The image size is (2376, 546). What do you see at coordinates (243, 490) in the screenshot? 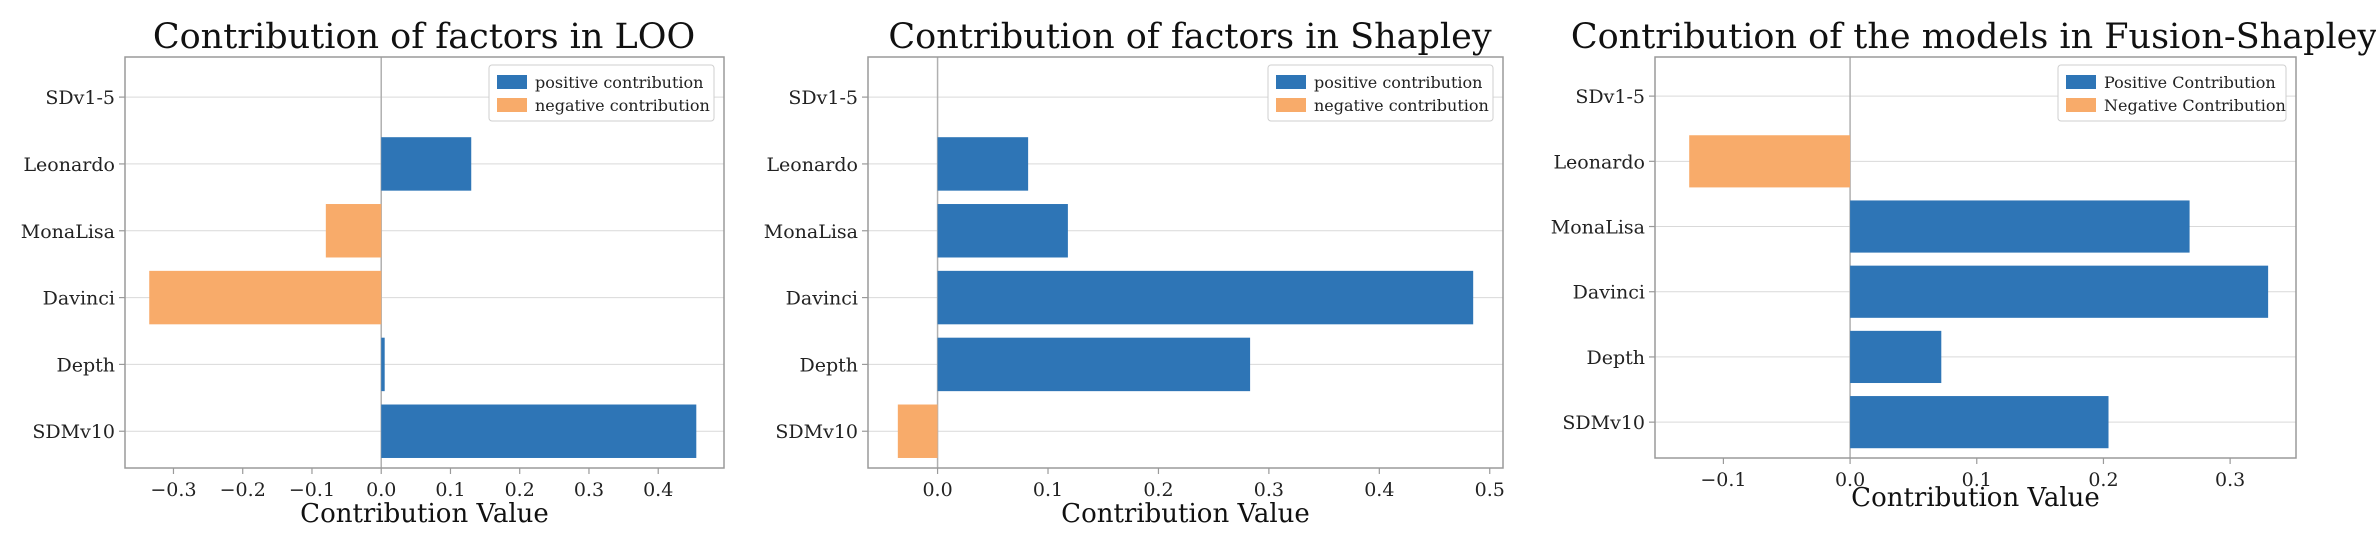
I see `x-tick-label: −0.2` at bounding box center [243, 490].